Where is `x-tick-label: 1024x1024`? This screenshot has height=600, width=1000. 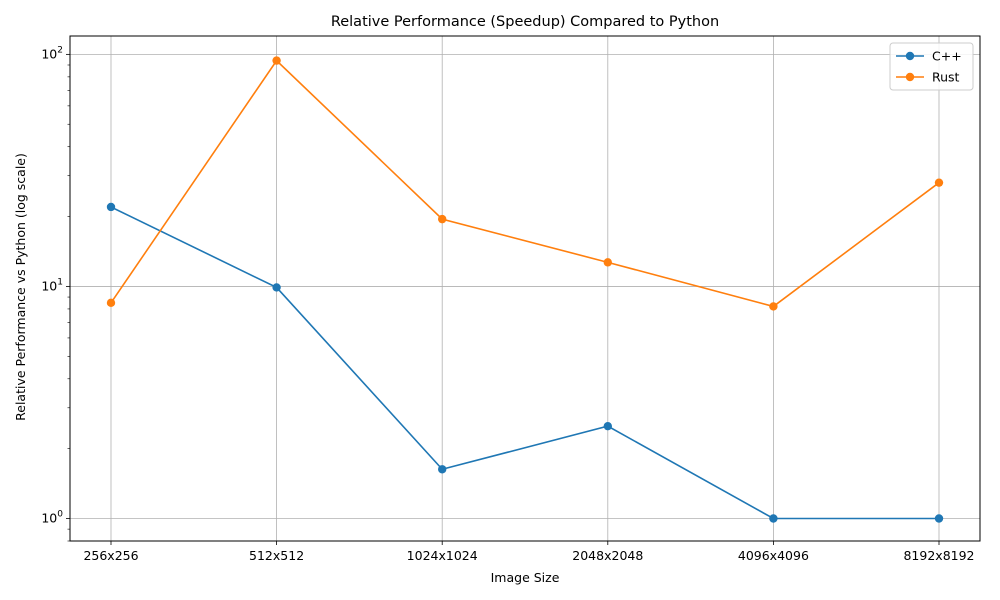 x-tick-label: 1024x1024 is located at coordinates (442, 555).